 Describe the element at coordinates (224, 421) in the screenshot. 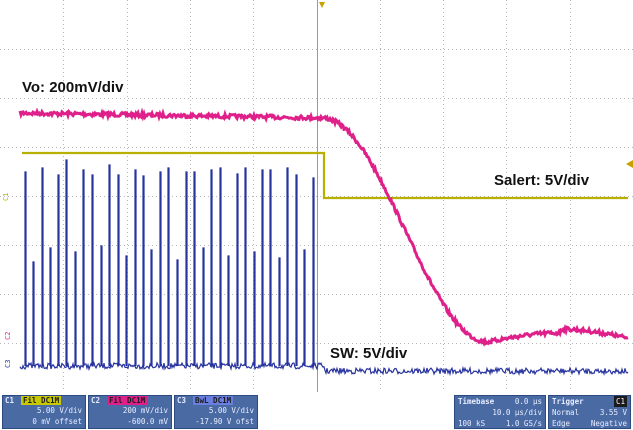

I see `channel-3-offset: -17.90 V ofst` at that location.